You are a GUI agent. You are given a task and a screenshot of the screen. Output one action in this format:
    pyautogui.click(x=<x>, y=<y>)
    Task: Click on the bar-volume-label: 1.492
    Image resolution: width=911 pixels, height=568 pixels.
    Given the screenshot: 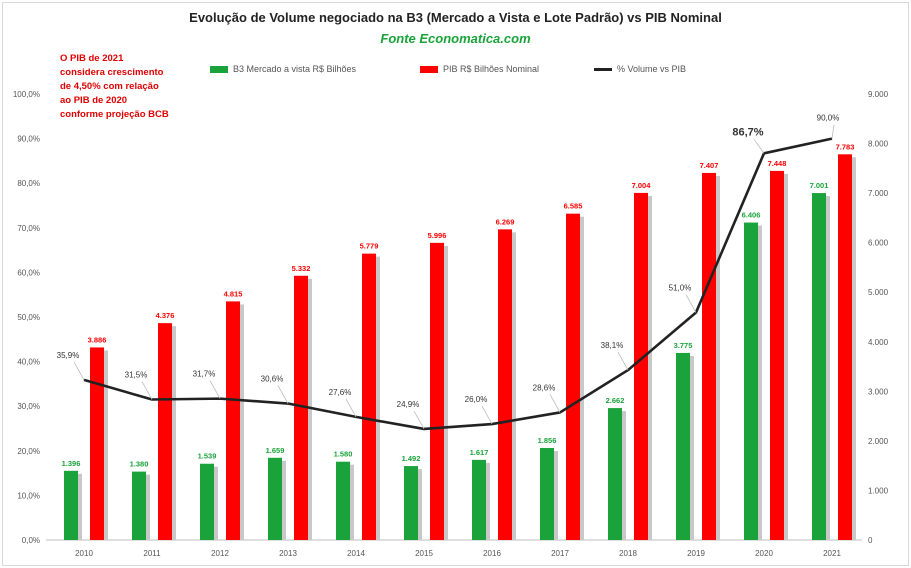 What is the action you would take?
    pyautogui.click(x=411, y=458)
    